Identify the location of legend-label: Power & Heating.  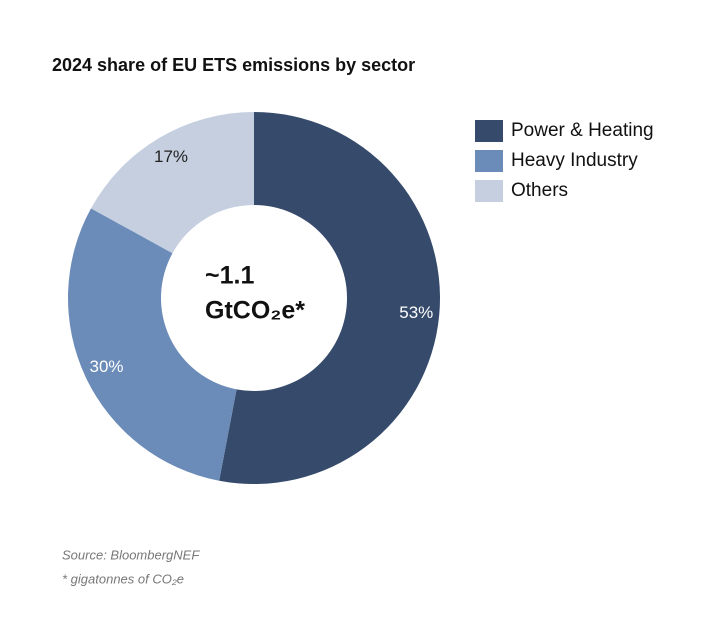
(582, 130).